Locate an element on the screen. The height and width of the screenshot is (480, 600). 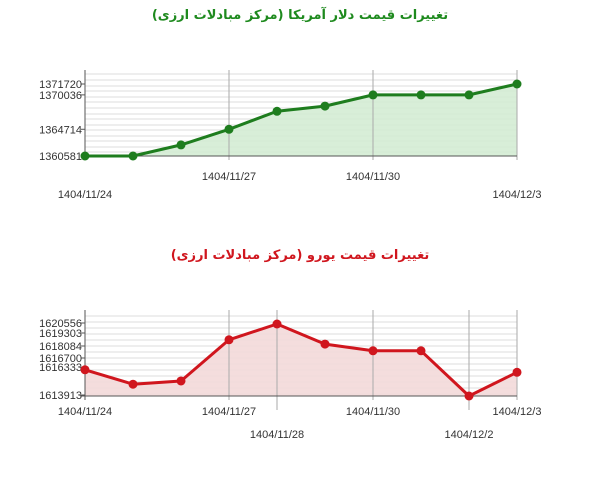
usd-series-line is located at coordinates (301, 120).